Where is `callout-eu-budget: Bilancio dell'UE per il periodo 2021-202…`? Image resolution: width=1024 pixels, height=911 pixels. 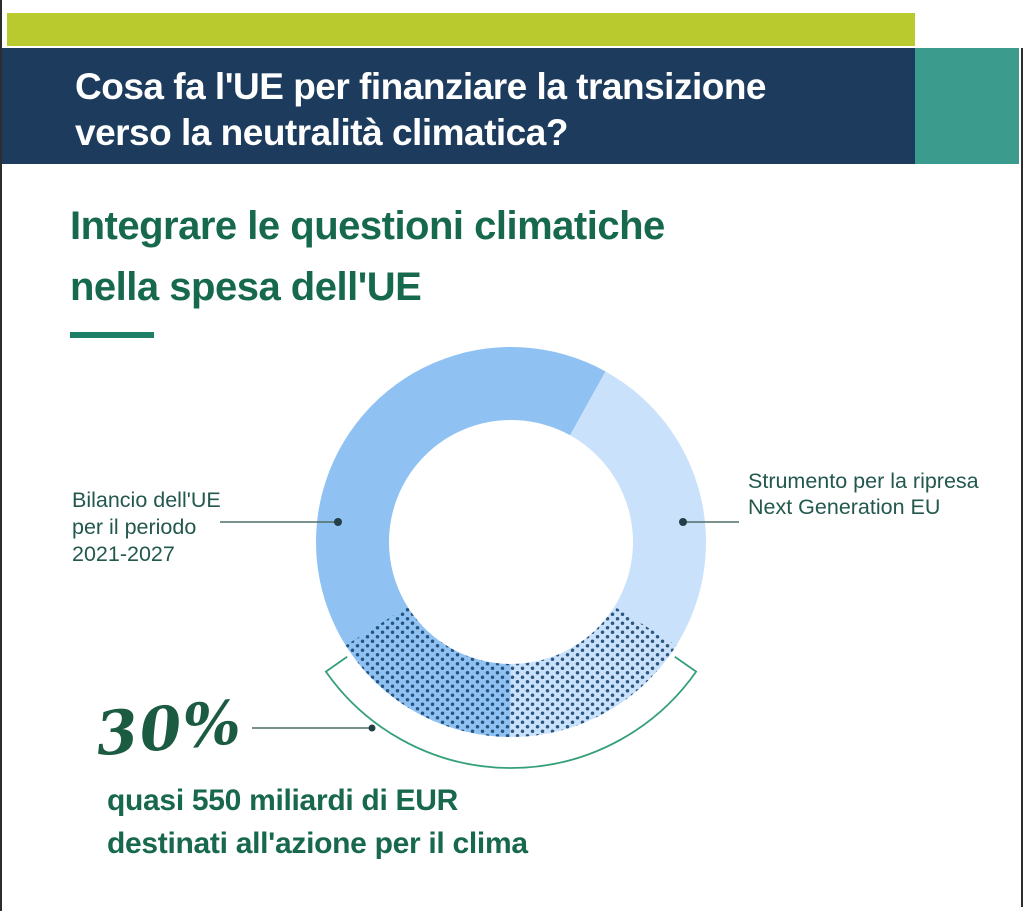
callout-eu-budget: Bilancio dell'UE per il periodo 2021-202… is located at coordinates (146, 527).